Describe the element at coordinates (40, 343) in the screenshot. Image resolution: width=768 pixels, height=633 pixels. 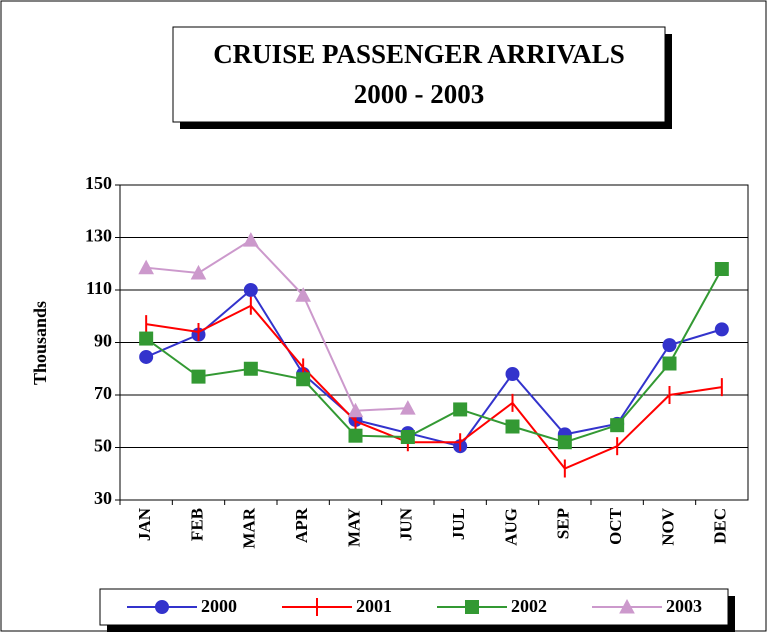
I see `y-axis-label: Thousands` at that location.